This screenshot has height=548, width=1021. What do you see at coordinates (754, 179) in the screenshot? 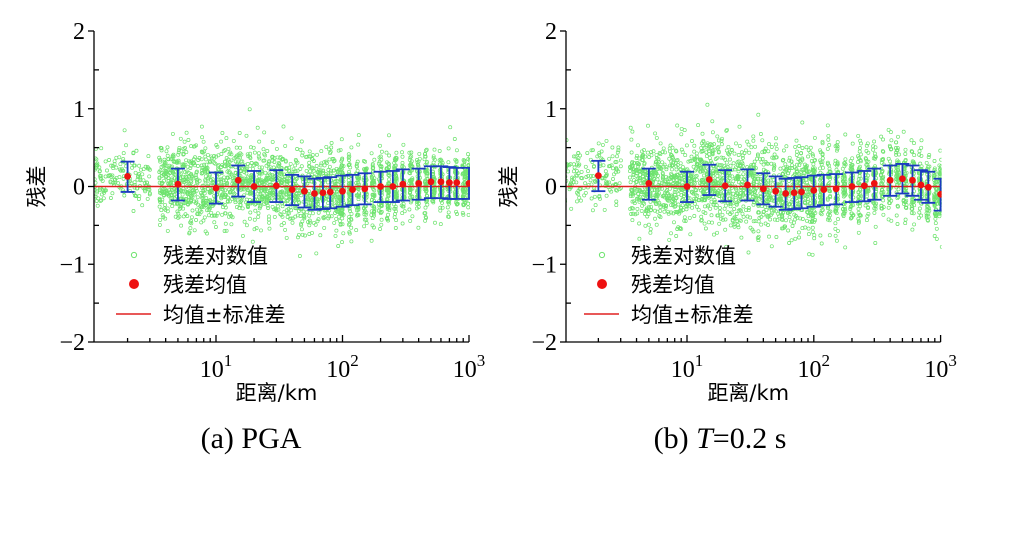
I see `scatter-series` at bounding box center [754, 179].